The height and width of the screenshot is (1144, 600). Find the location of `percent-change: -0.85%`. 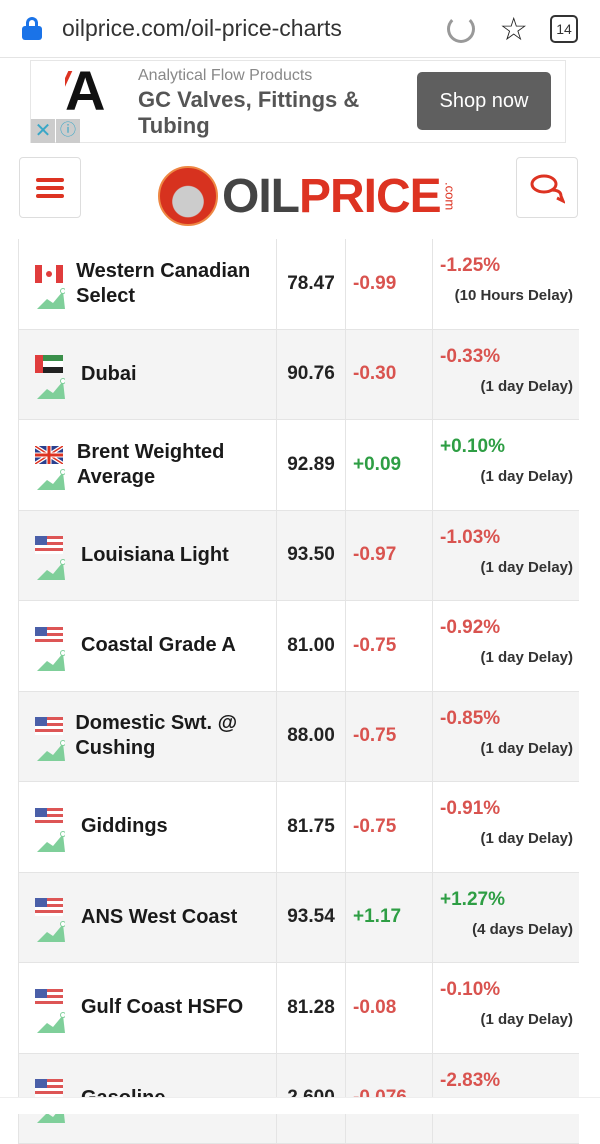

percent-change: -0.85% is located at coordinates (470, 719).